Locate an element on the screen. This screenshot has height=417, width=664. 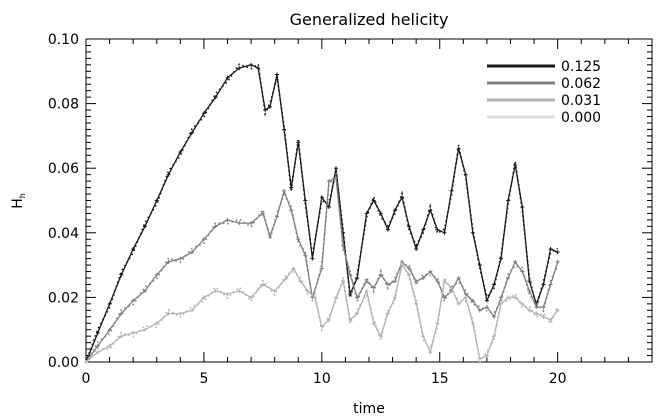
y-axis-label-main: H is located at coordinates (18, 203).